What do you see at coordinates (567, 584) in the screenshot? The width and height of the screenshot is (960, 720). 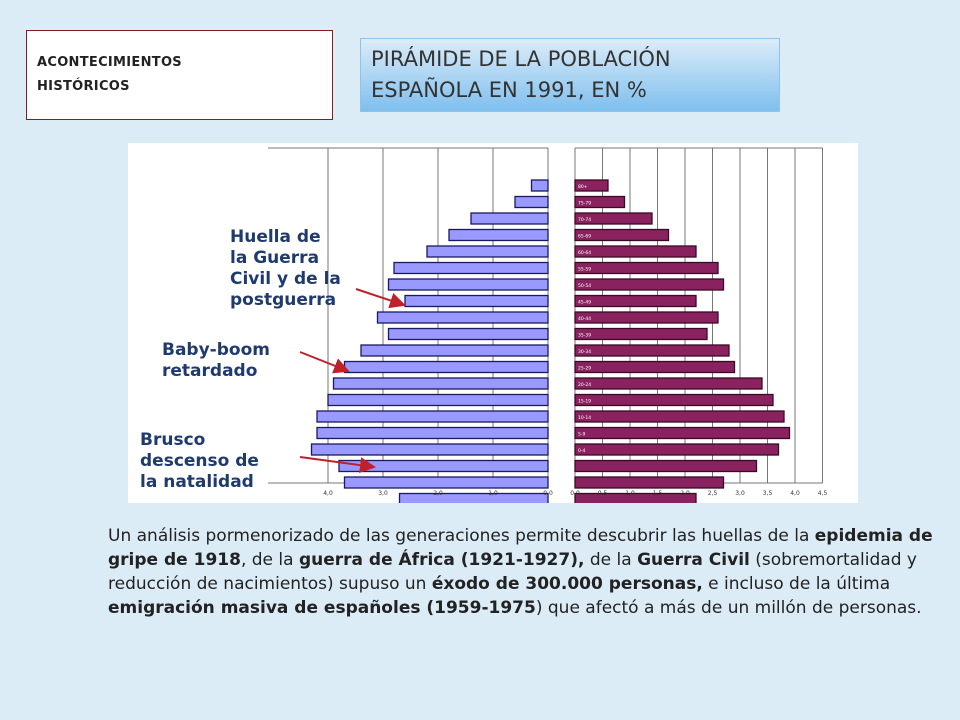 I see `desc-bold-exodo: éxodo de 300.000 personas,` at bounding box center [567, 584].